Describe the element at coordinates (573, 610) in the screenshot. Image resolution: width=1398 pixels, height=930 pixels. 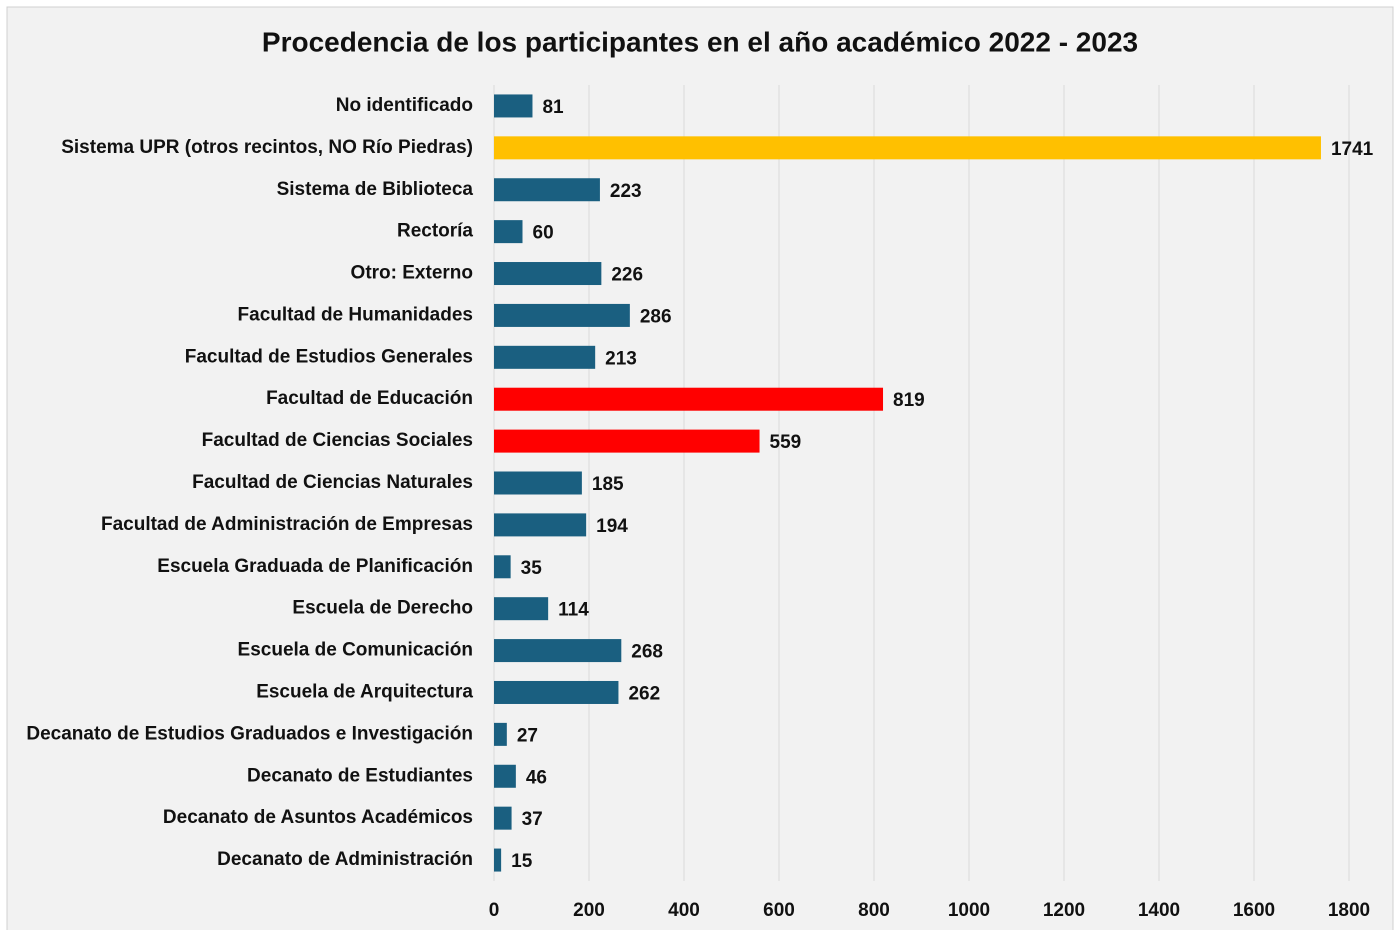
I see `data-label: 114` at that location.